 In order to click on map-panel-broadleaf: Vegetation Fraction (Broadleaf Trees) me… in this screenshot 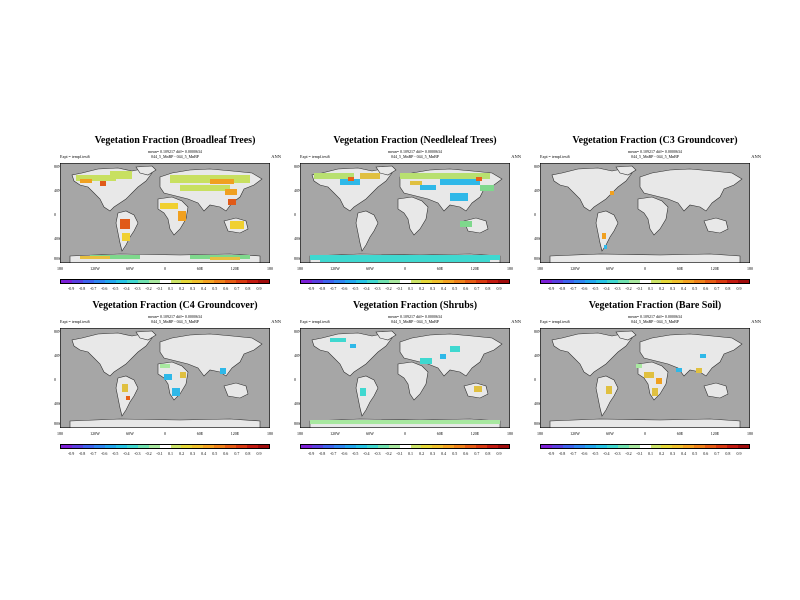, I will do `click(174, 215)`.